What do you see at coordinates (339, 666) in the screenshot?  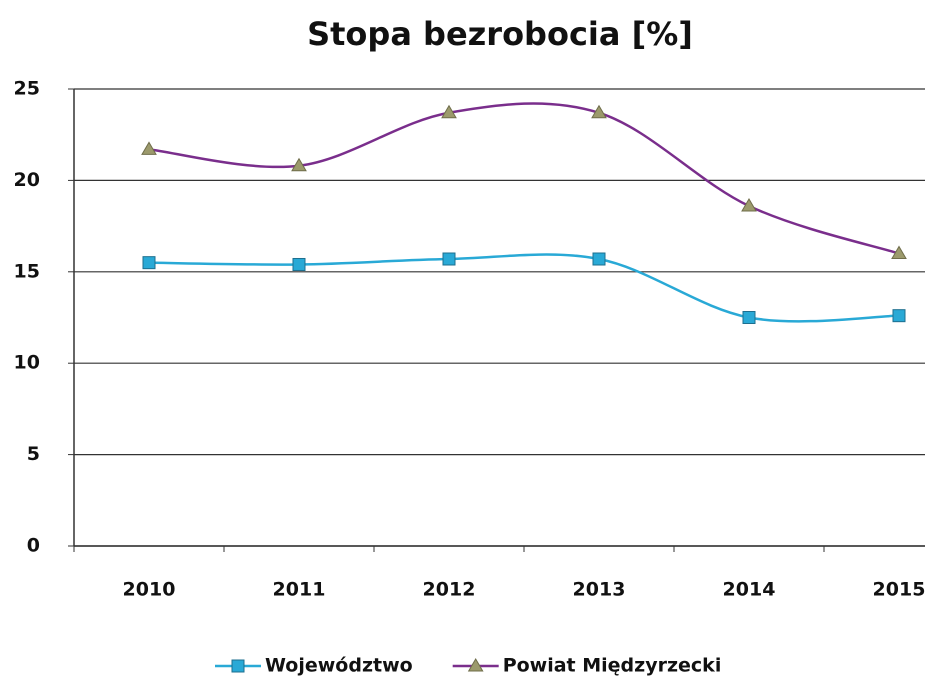 I see `legend-label: Województwo` at bounding box center [339, 666].